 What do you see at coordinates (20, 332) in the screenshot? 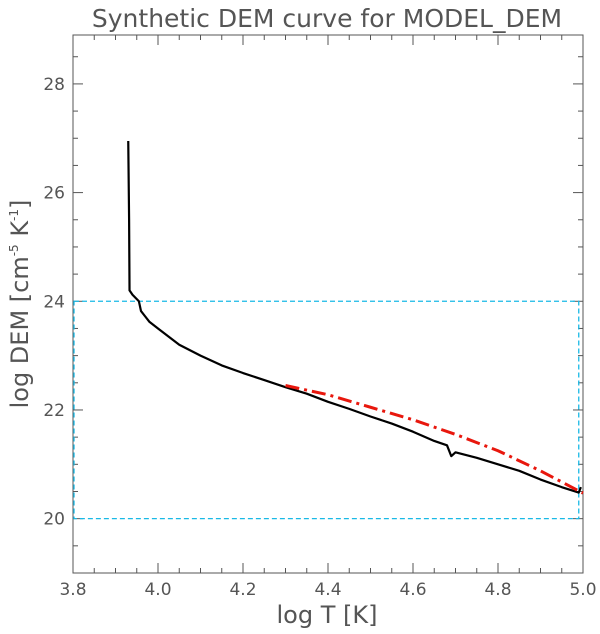
I see `y-axis-label-prefix: log DEM [cm` at bounding box center [20, 332].